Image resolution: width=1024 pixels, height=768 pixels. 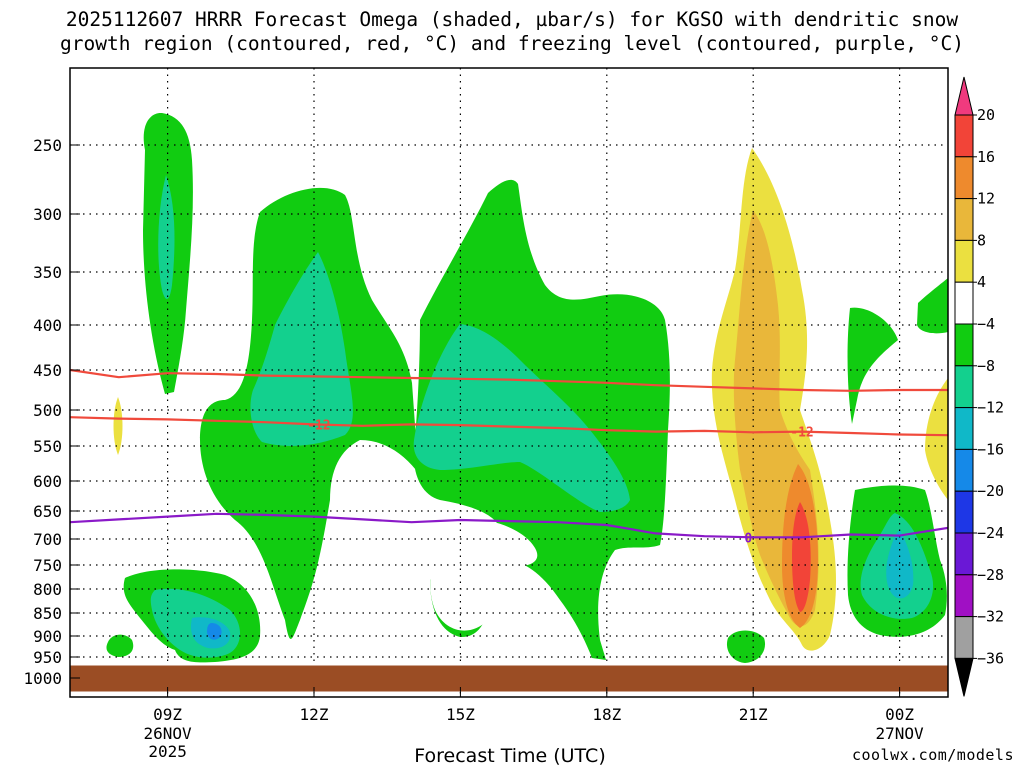 I want to click on colorbar-label-1: 16, so click(x=986, y=157).